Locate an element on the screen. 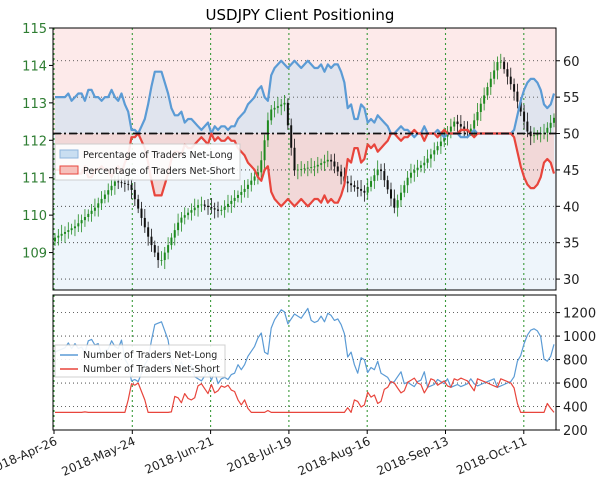 This screenshot has width=601, height=487. x-tick-label: 2018-May-24 is located at coordinates (99, 456).